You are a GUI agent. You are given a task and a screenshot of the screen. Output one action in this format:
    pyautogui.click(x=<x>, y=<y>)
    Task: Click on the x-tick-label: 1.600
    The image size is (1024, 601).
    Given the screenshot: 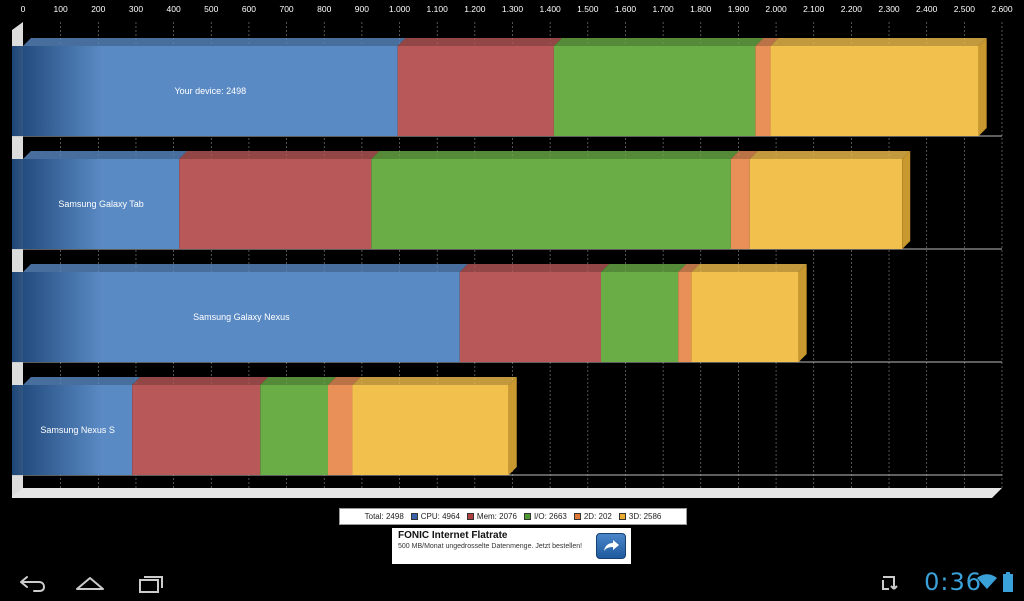 What is the action you would take?
    pyautogui.click(x=626, y=9)
    